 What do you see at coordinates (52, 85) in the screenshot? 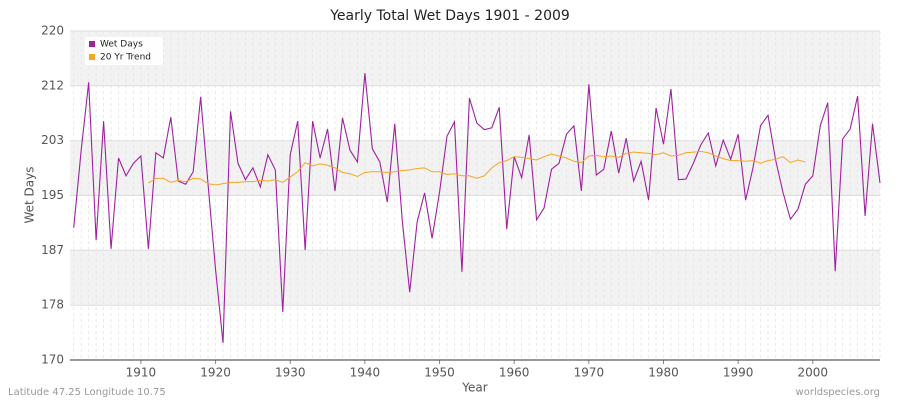
I see `y-tick-label: 212` at bounding box center [52, 85].